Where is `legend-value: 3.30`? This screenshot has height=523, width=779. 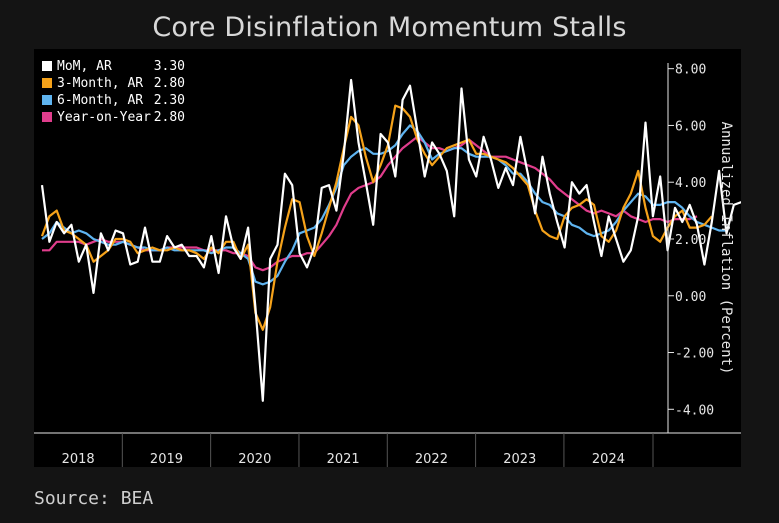 legend-value: 3.30 is located at coordinates (169, 66).